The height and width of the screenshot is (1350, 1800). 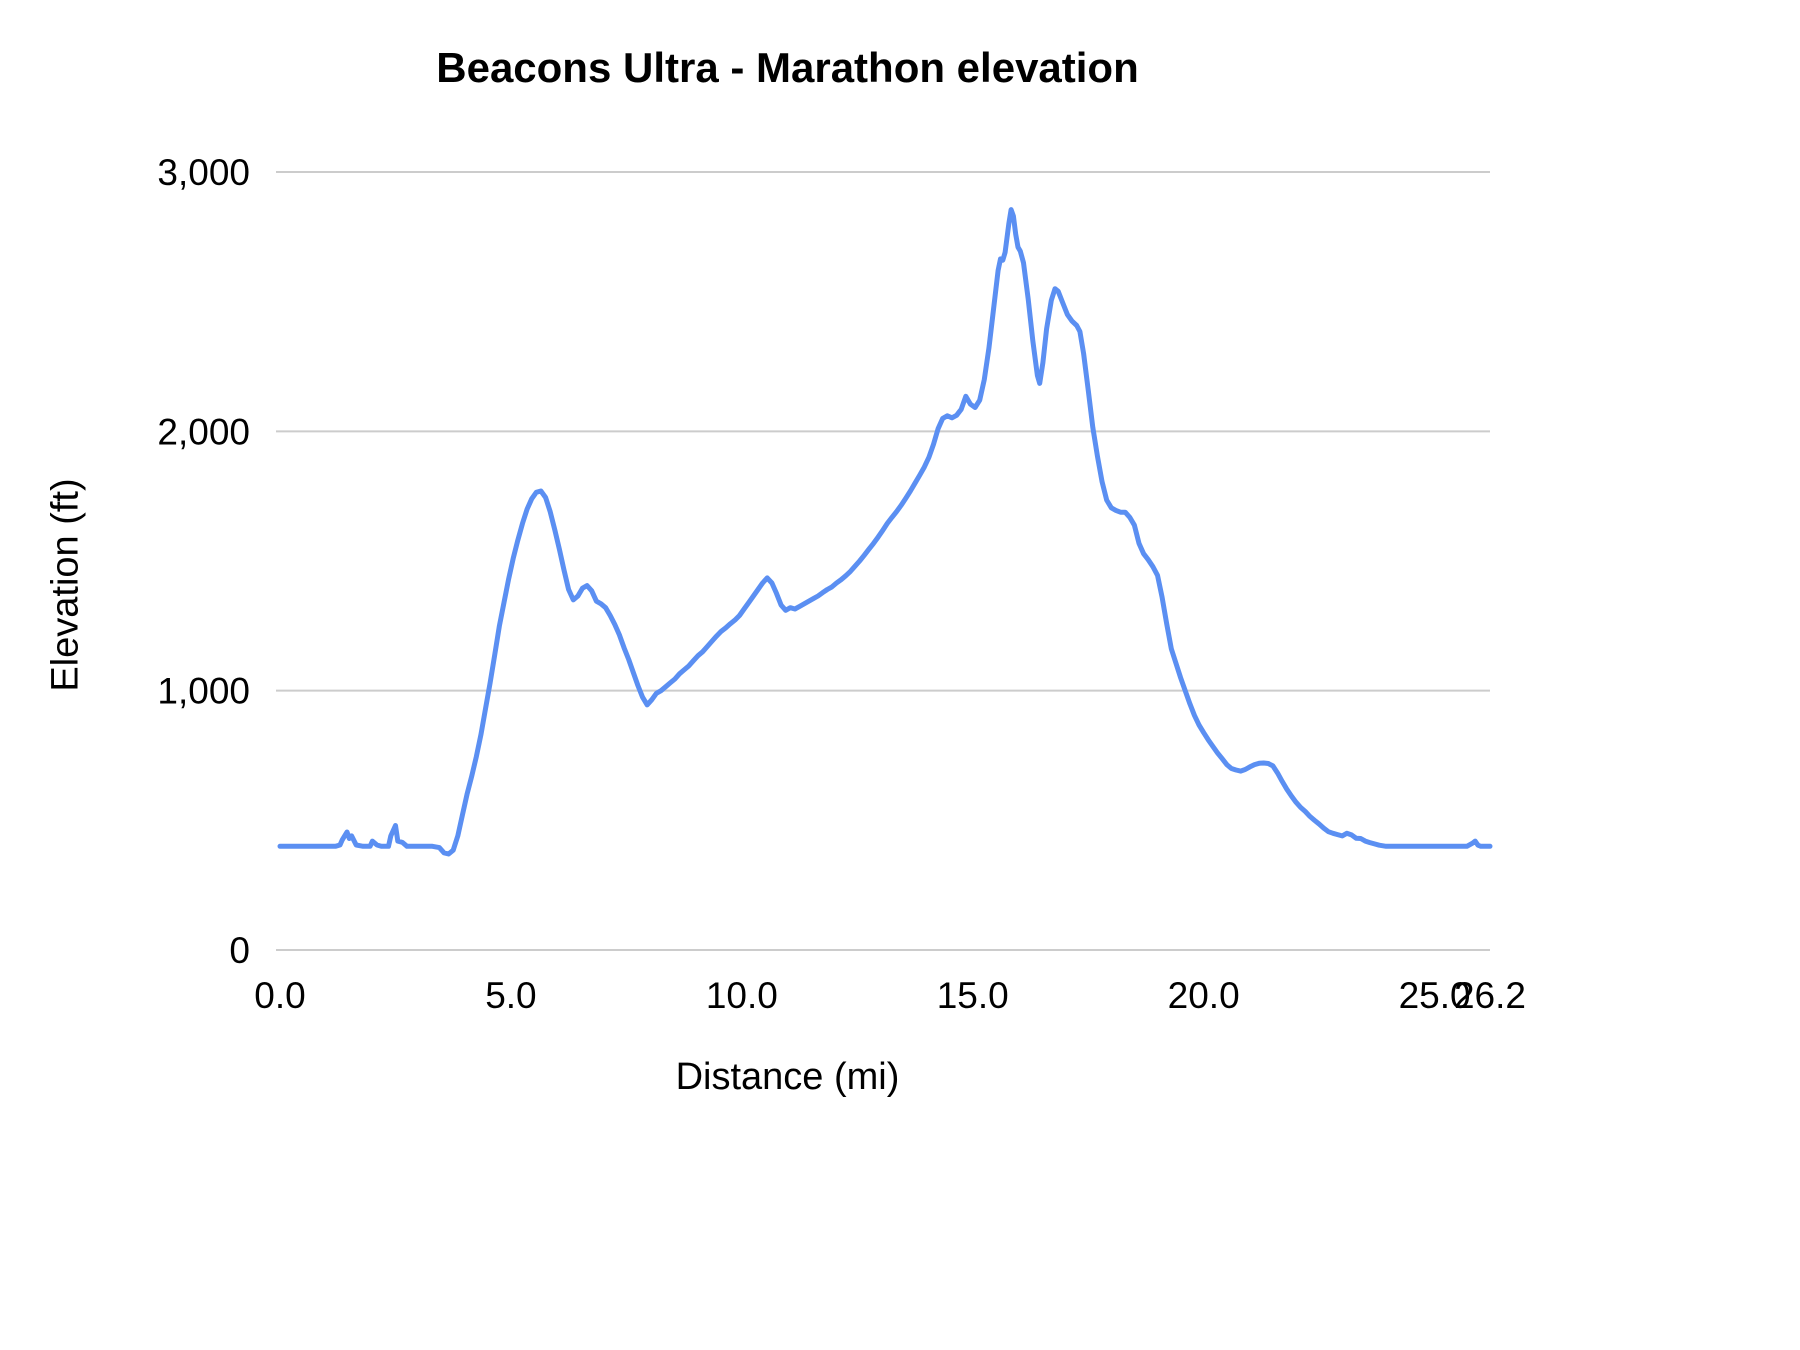 I want to click on y-tick-label: 2,000, so click(x=203, y=431).